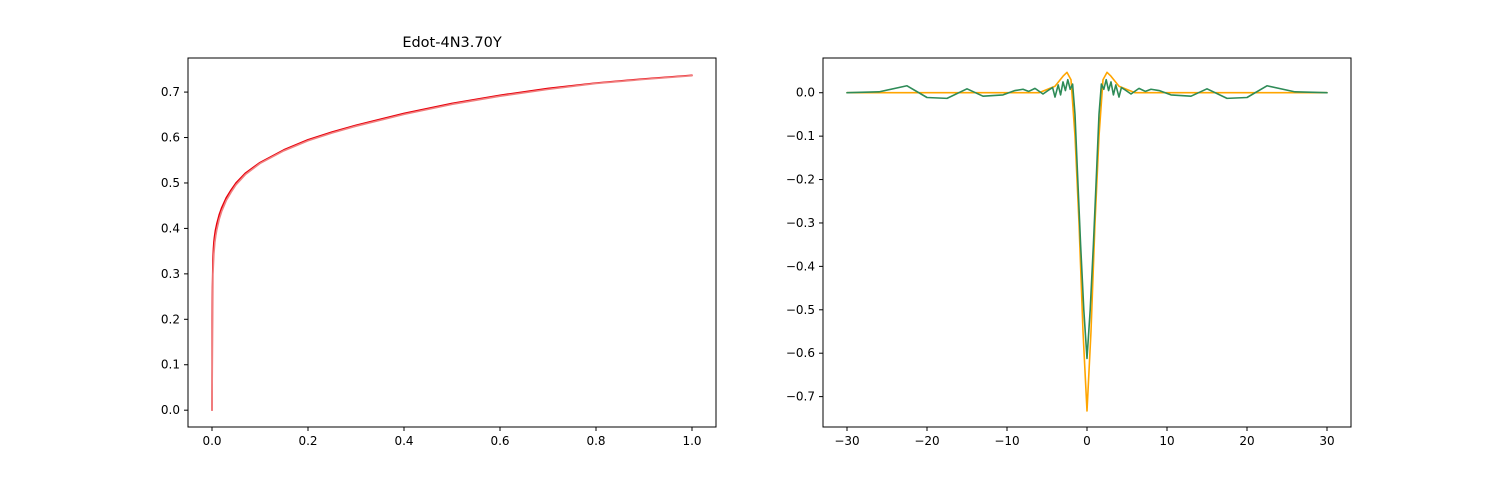 This screenshot has height=480, width=1500. What do you see at coordinates (804, 245) in the screenshot?
I see `right-chart-y-axis: 0.0 −0.1 −0.2 −0.3 −0.4 −0.5 −0.6 −0.7` at bounding box center [804, 245].